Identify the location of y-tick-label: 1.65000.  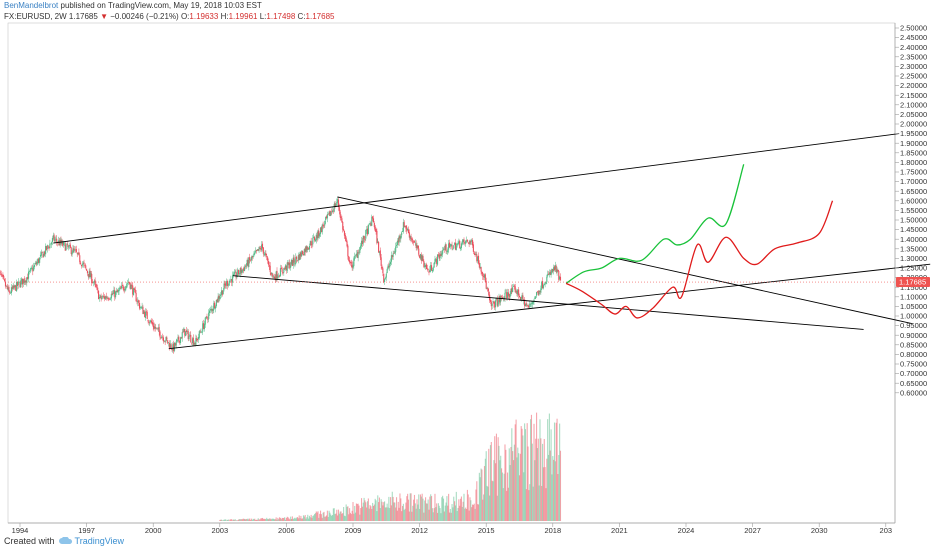
(913, 191).